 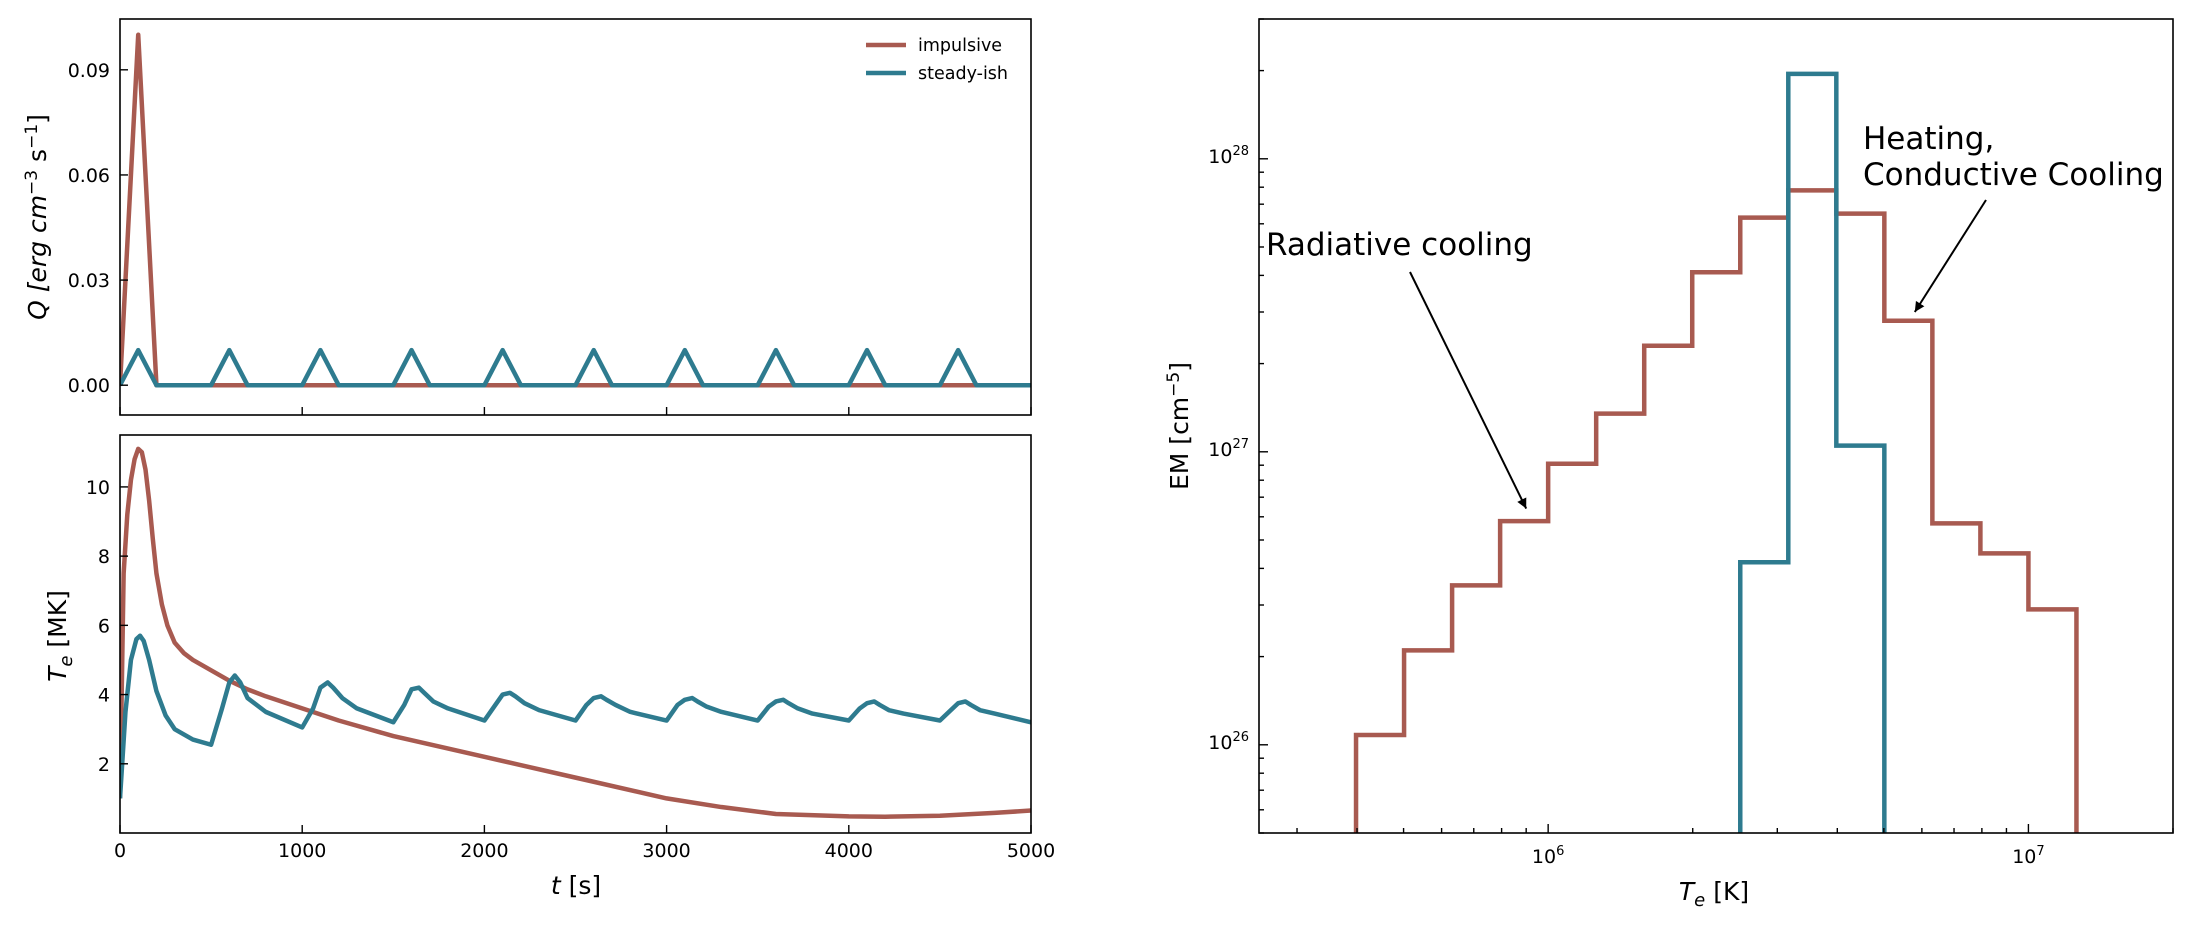 I want to click on heating-rate-ytick-label: 0.09, so click(x=89, y=71).